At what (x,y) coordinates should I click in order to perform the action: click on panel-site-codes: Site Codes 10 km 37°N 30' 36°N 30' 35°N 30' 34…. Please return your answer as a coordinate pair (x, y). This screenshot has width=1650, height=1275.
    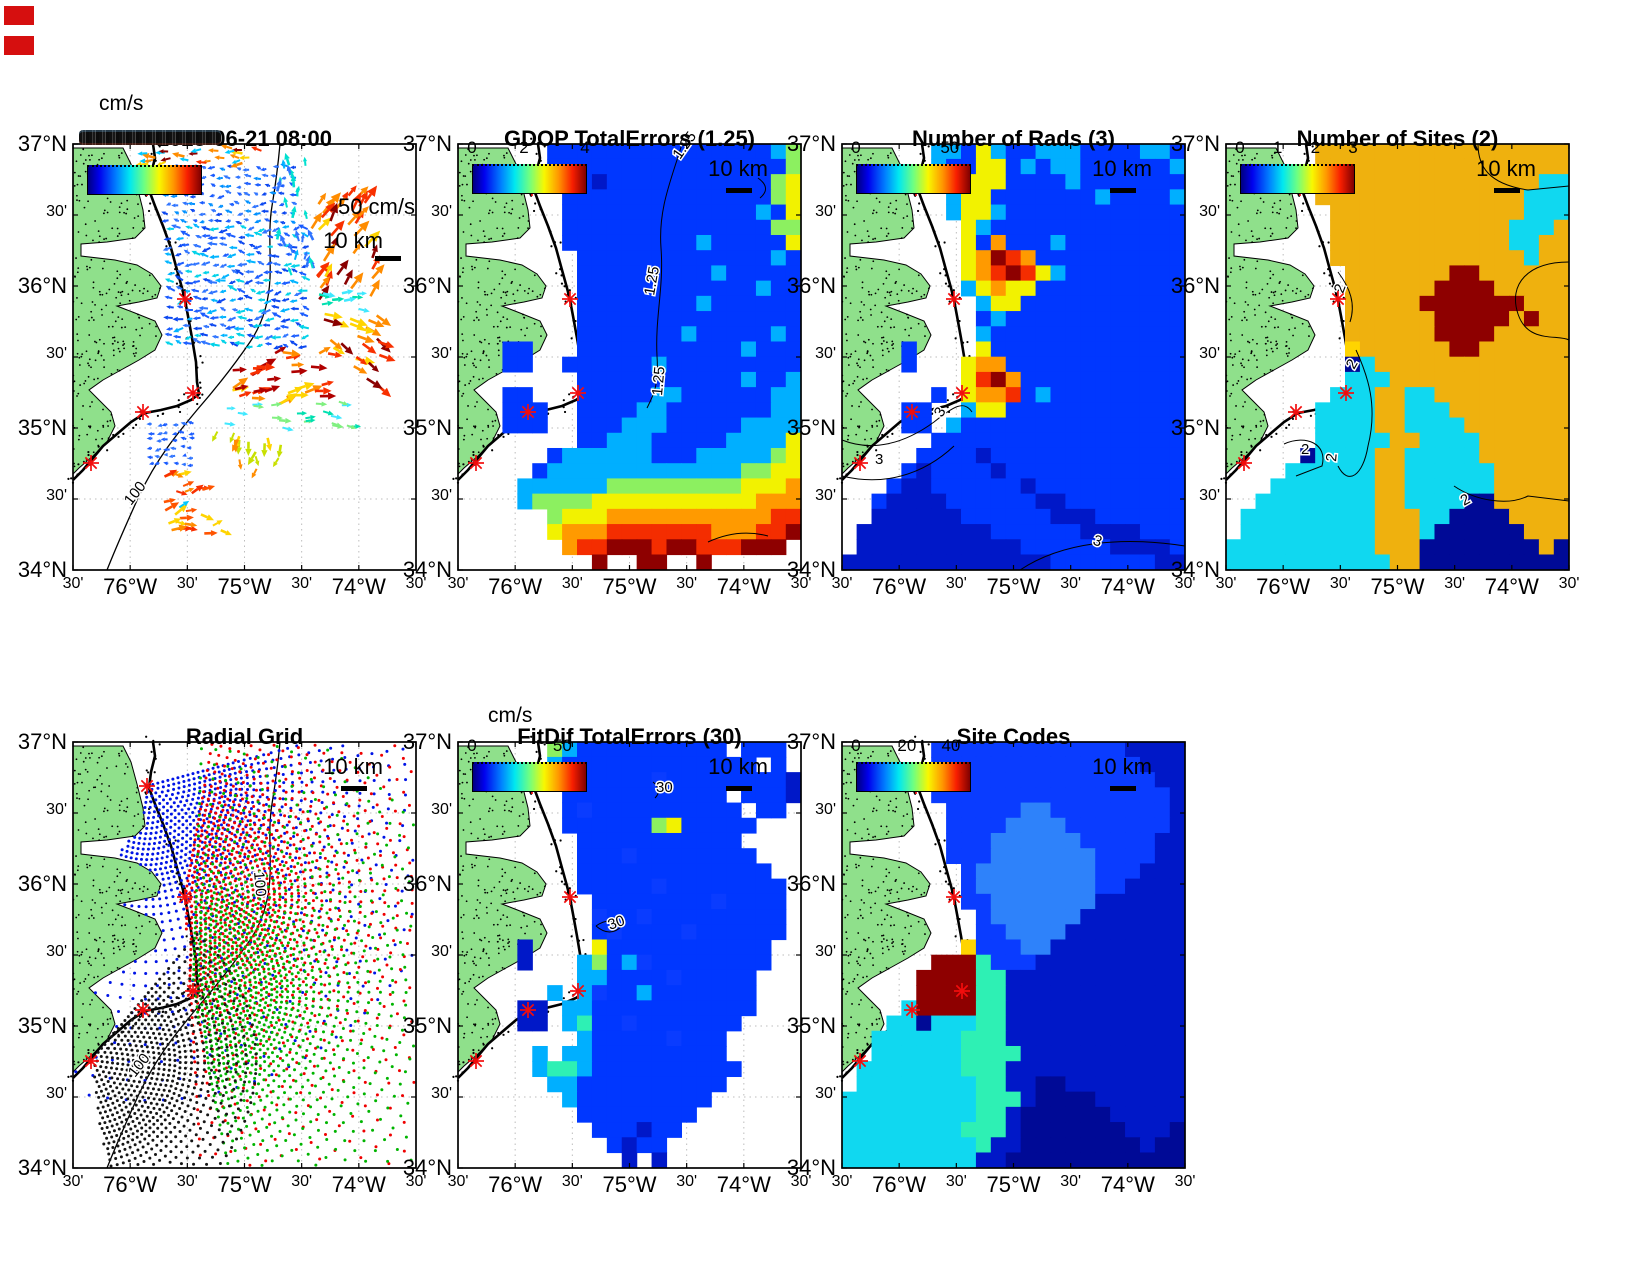
    Looking at the image, I should click on (991, 960).